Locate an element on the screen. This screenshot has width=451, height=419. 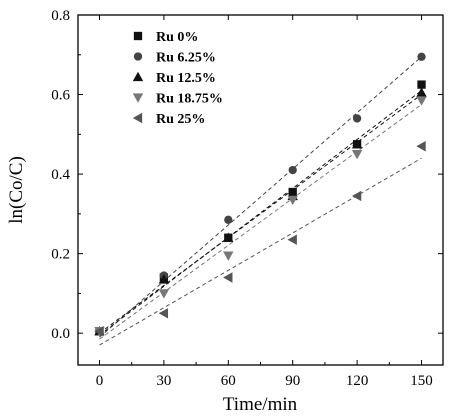
x-tick-label-3: 90 is located at coordinates (292, 381).